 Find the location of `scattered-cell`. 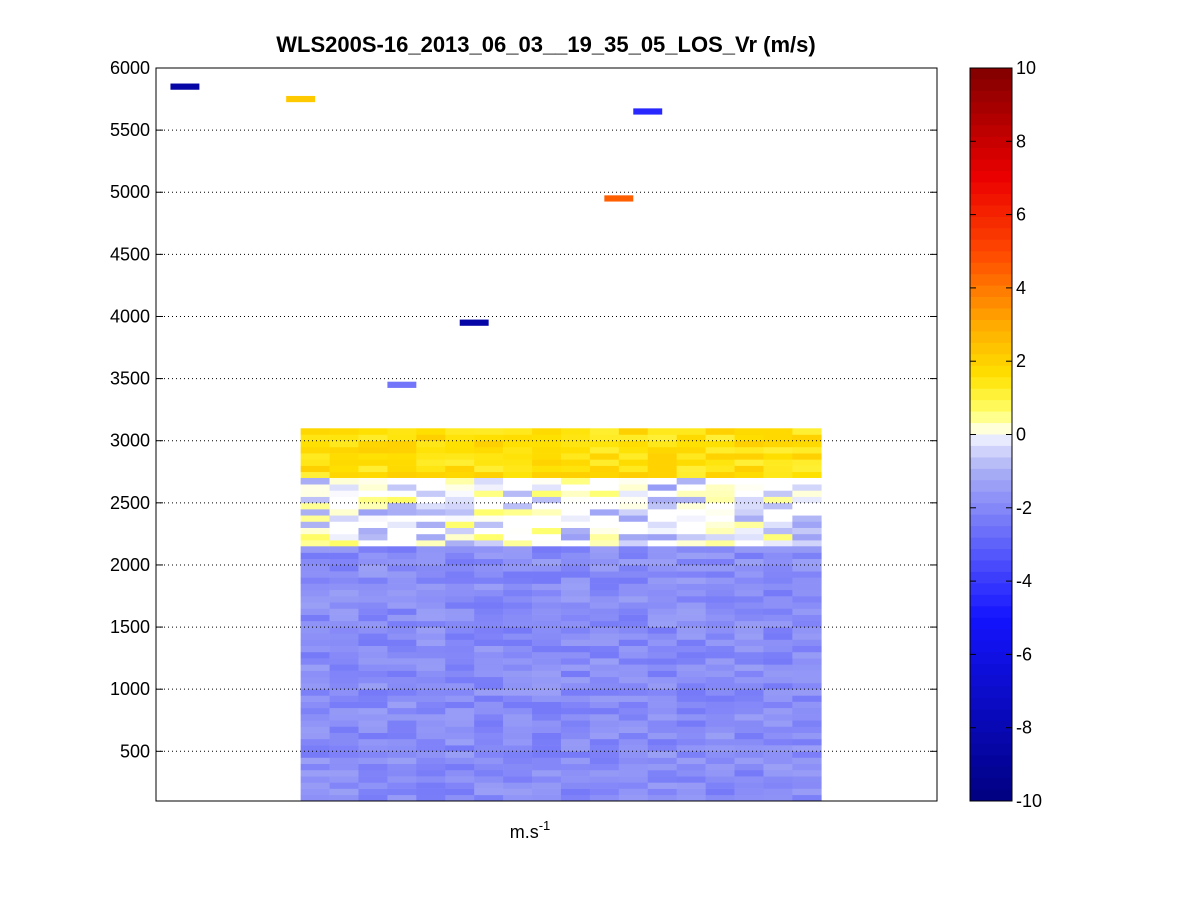

scattered-cell is located at coordinates (619, 198).